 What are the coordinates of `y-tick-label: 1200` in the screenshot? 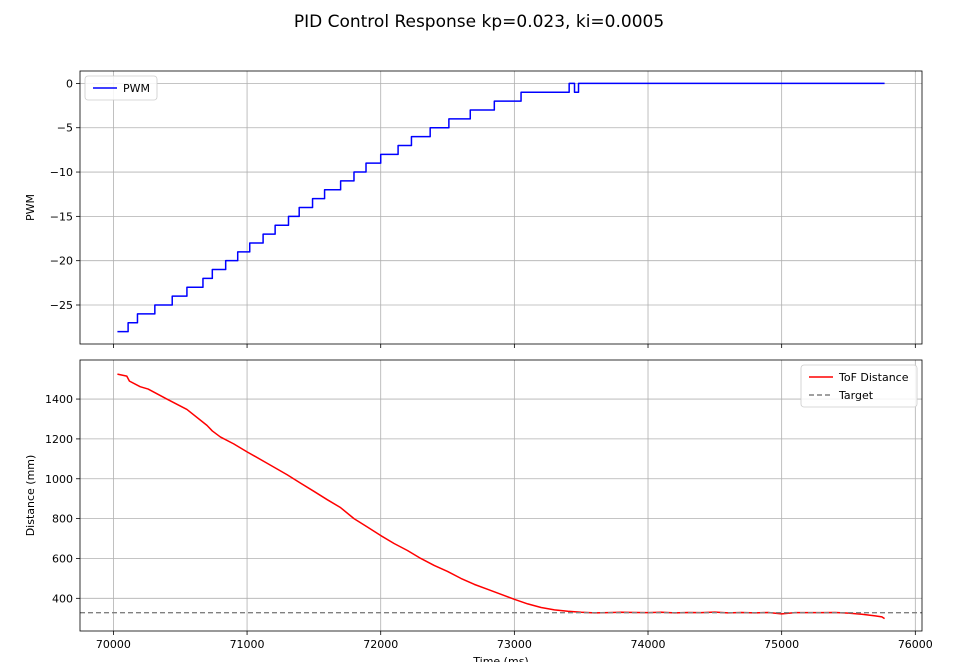 It's located at (59, 439).